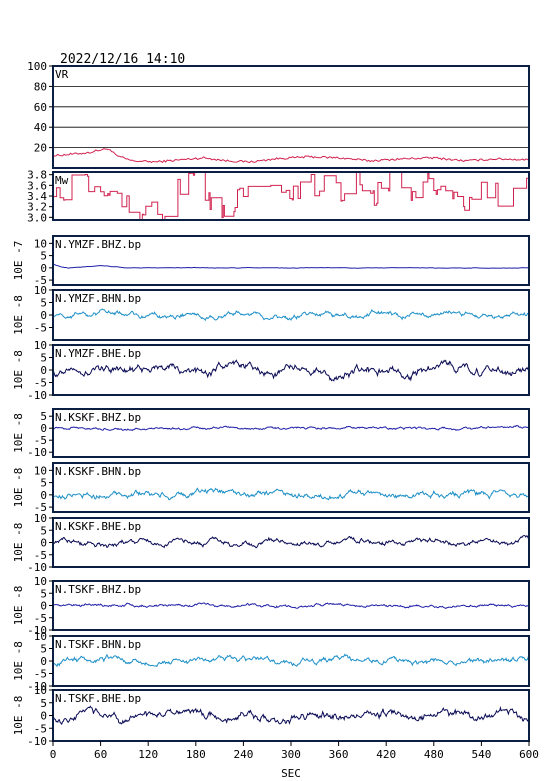  I want to click on x-tick-label: 60, so click(100, 754).